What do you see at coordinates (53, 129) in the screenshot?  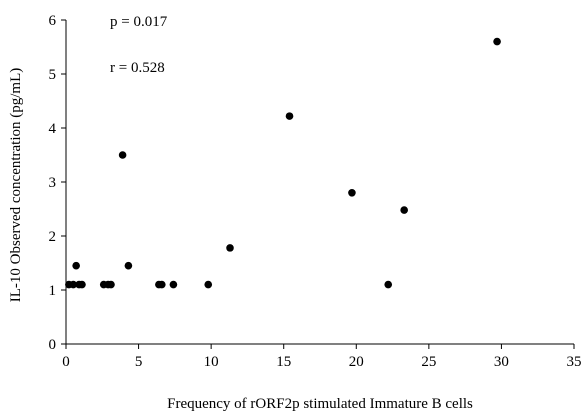 I see `y-tick-label: 4` at bounding box center [53, 129].